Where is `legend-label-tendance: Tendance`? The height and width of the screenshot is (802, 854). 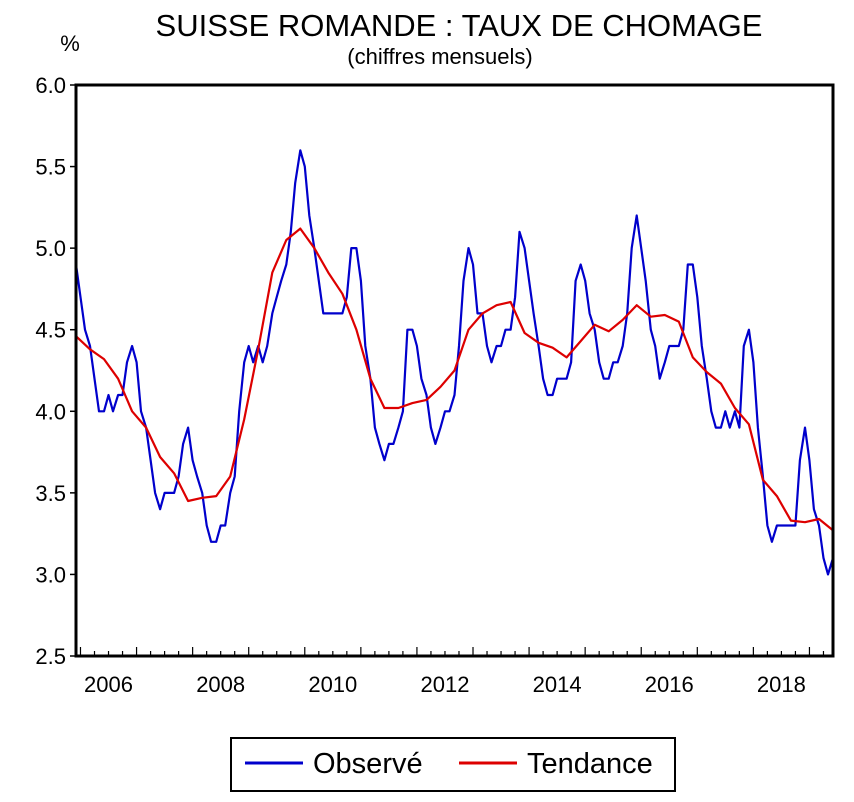 legend-label-tendance: Tendance is located at coordinates (590, 764).